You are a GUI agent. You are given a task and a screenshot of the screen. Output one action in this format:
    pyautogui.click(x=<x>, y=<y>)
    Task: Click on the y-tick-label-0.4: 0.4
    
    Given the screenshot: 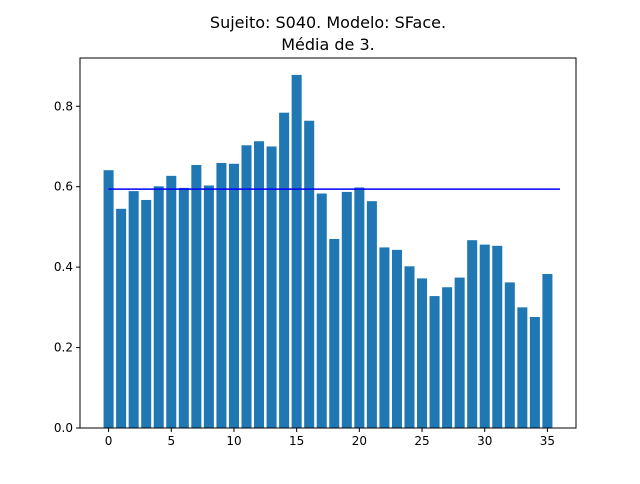 What is the action you would take?
    pyautogui.click(x=63, y=267)
    